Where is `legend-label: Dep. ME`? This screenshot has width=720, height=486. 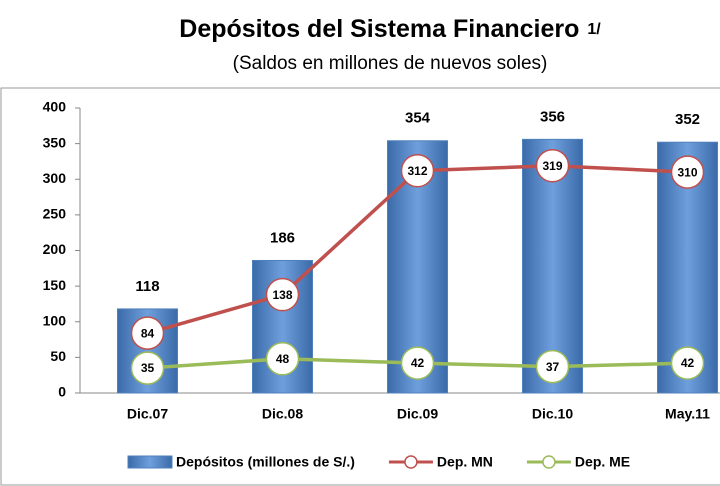
legend-label: Dep. ME is located at coordinates (602, 462).